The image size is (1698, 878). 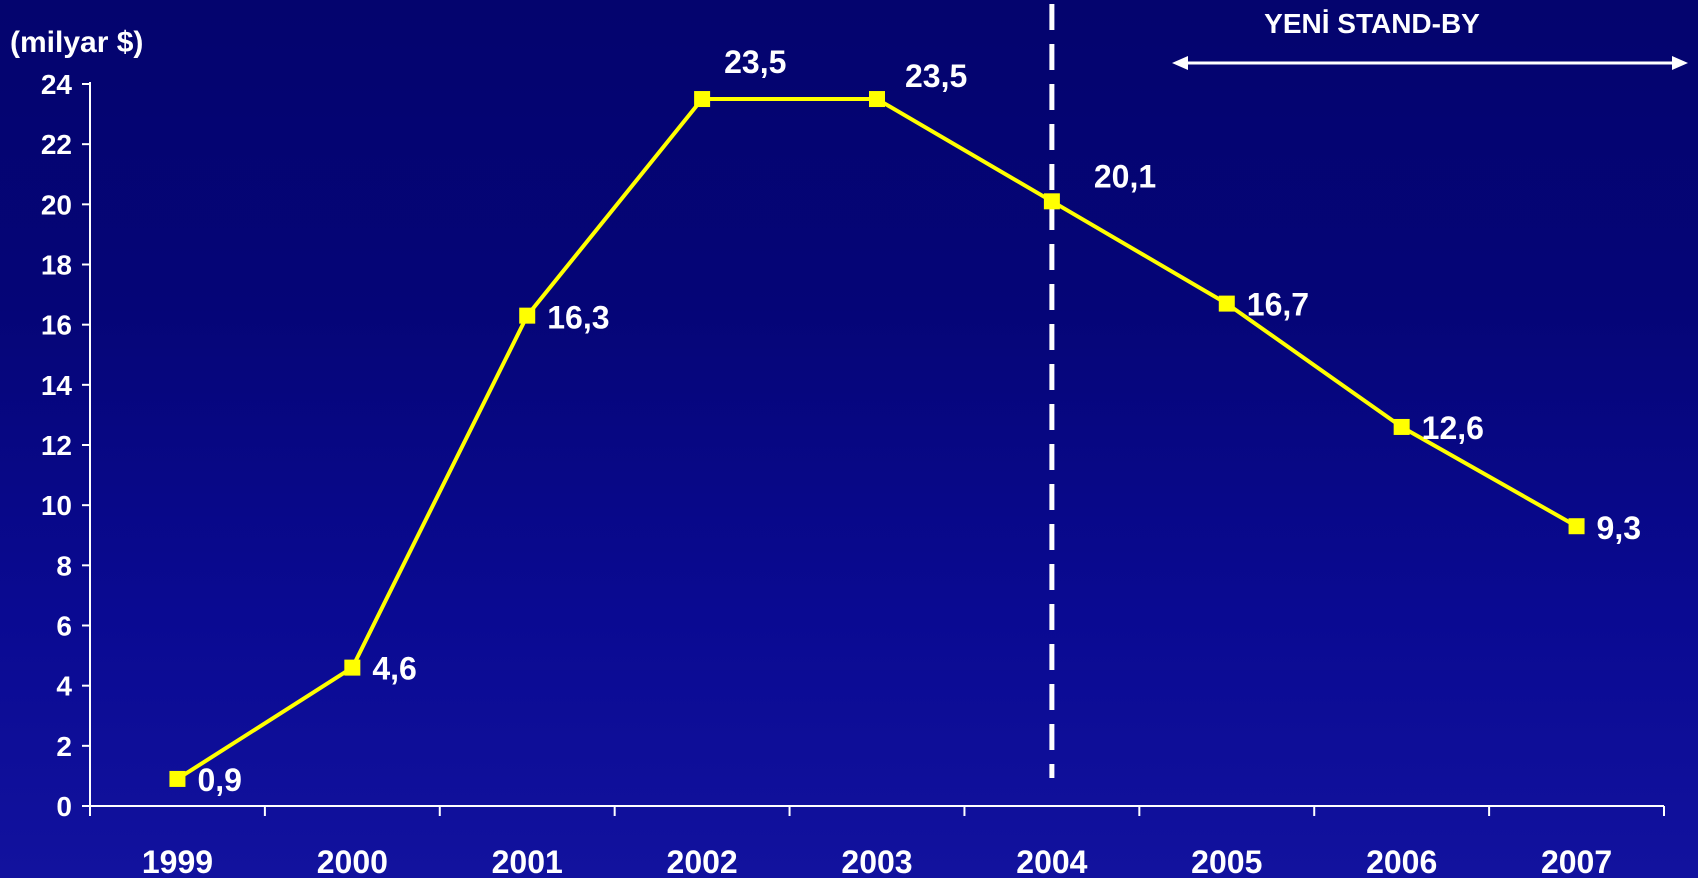 What do you see at coordinates (64, 626) in the screenshot?
I see `y-tick-label: 6` at bounding box center [64, 626].